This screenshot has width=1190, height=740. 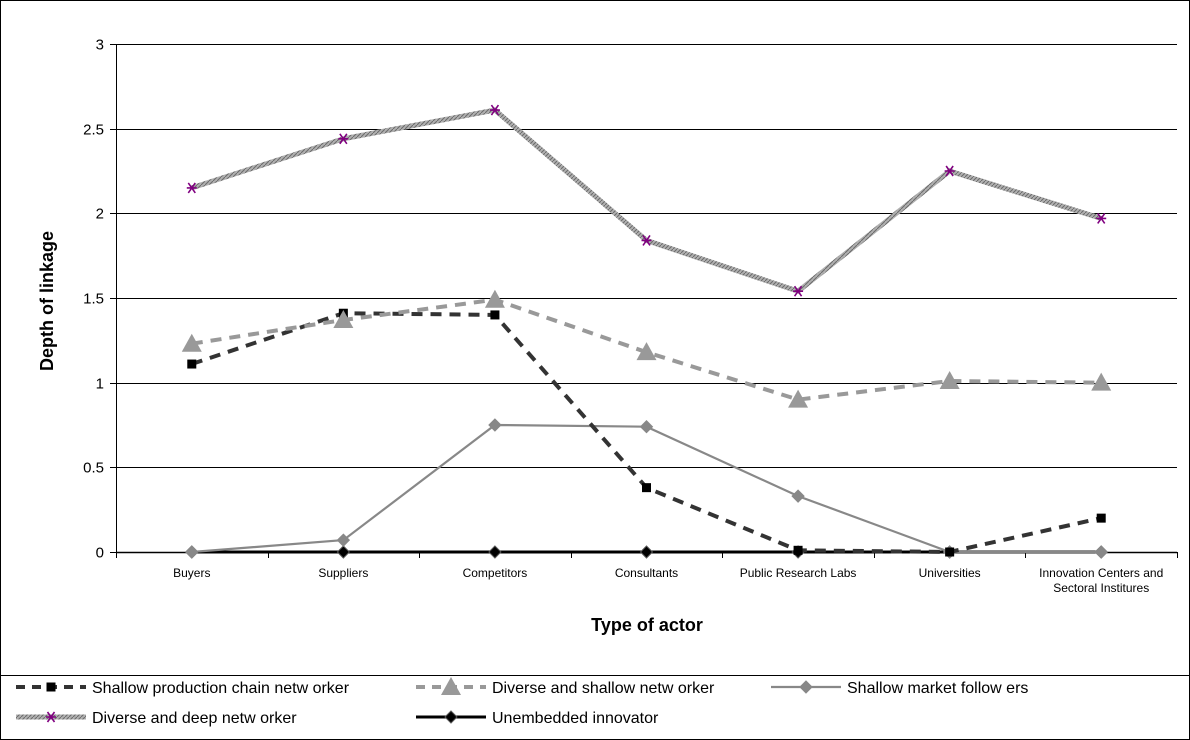 What do you see at coordinates (93, 130) in the screenshot?
I see `y-tick-label: 2.5` at bounding box center [93, 130].